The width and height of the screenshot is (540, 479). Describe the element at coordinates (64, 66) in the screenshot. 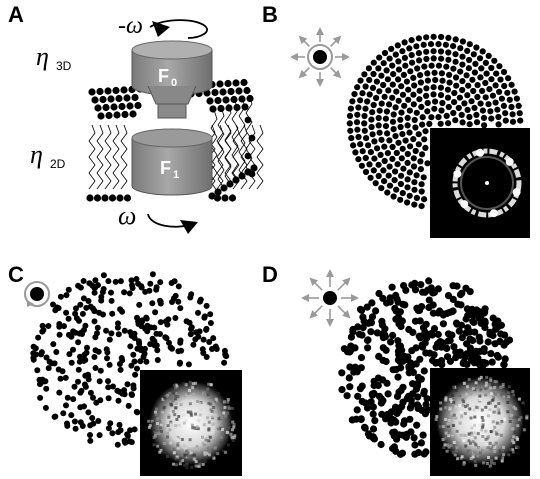

I see `eta-3d-subscript: 3D` at that location.